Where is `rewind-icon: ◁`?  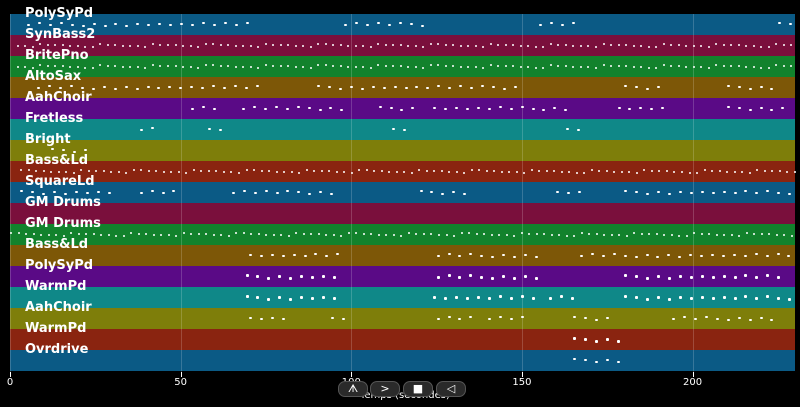
rewind-icon: ◁ is located at coordinates (451, 389).